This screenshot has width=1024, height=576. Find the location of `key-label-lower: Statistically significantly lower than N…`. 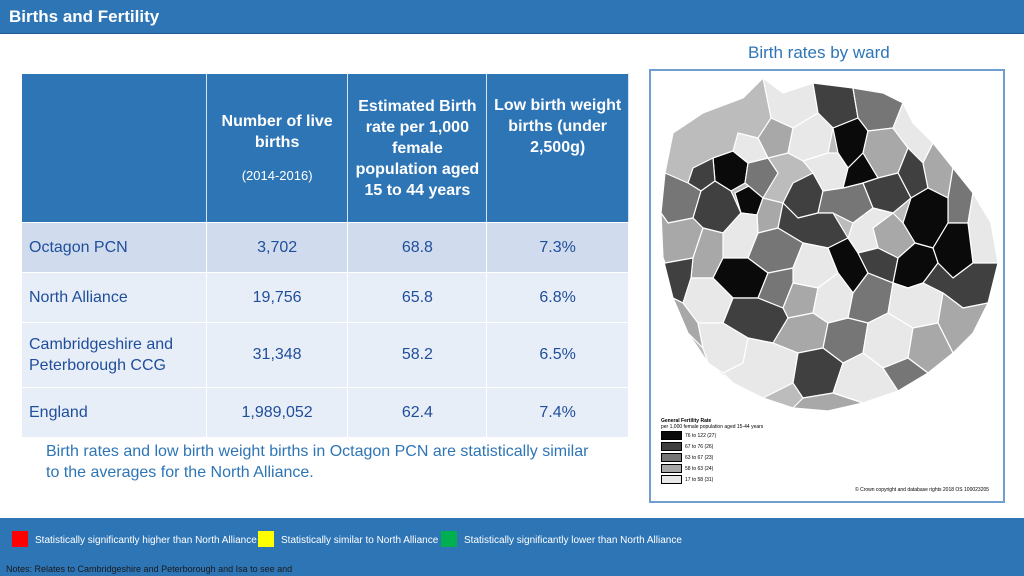

key-label-lower: Statistically significantly lower than N… is located at coordinates (573, 540).